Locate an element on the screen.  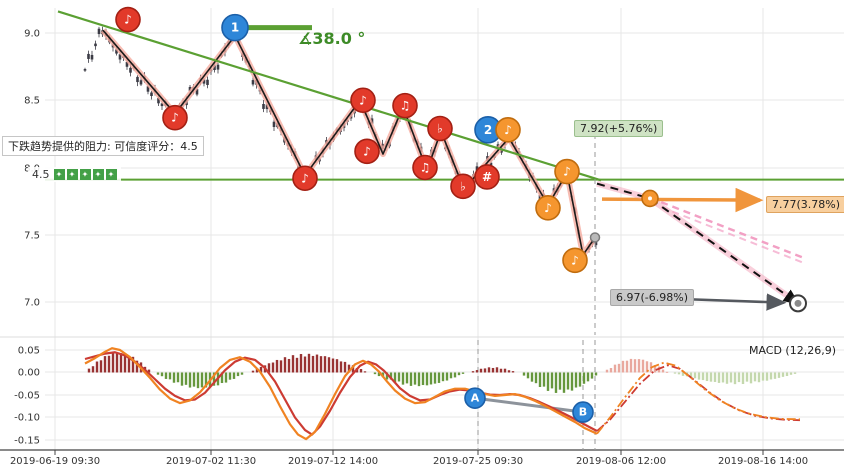
pivot-marker-blue: 1 is located at coordinates (235, 27).